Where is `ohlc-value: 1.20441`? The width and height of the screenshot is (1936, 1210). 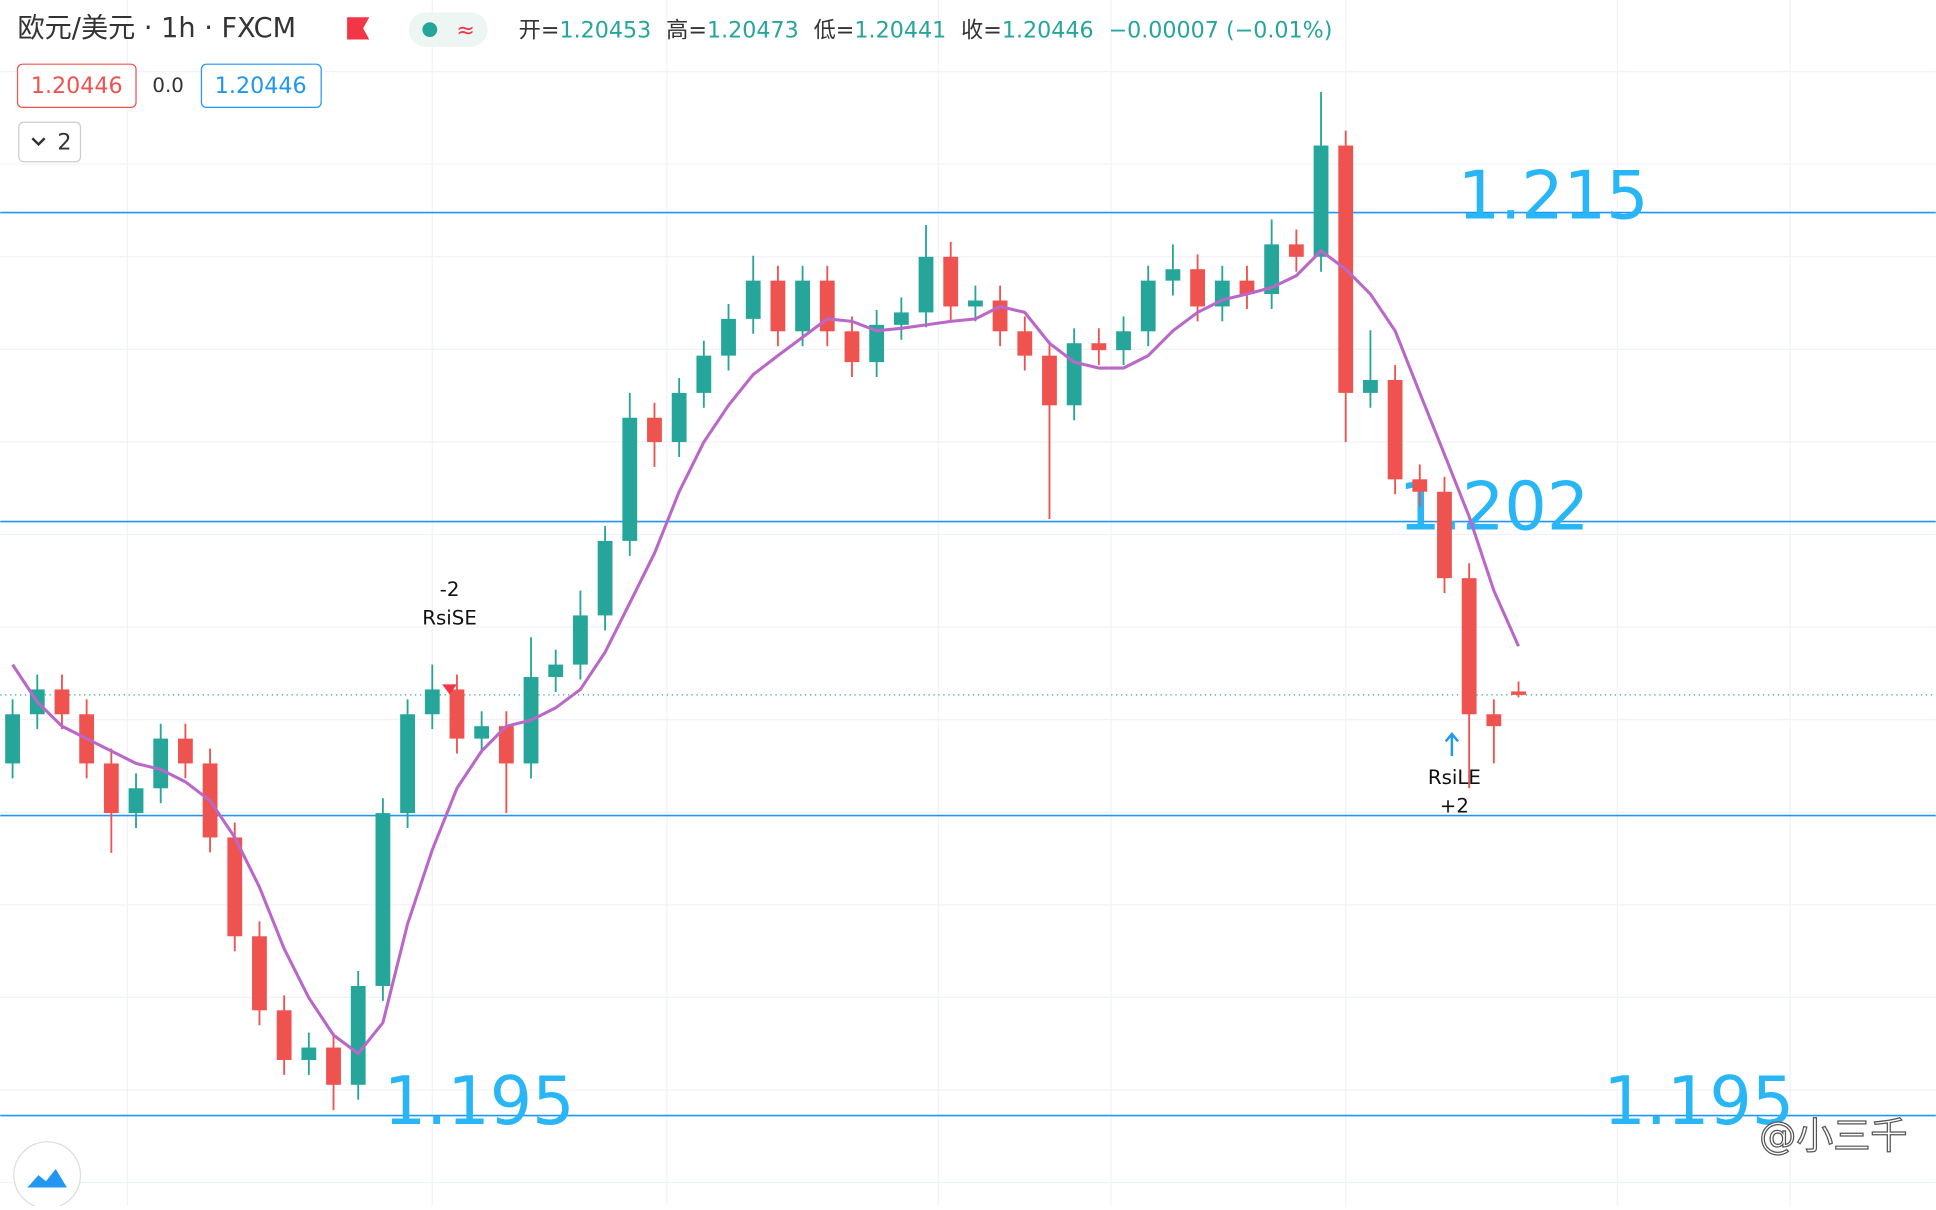
ohlc-value: 1.20441 is located at coordinates (900, 30).